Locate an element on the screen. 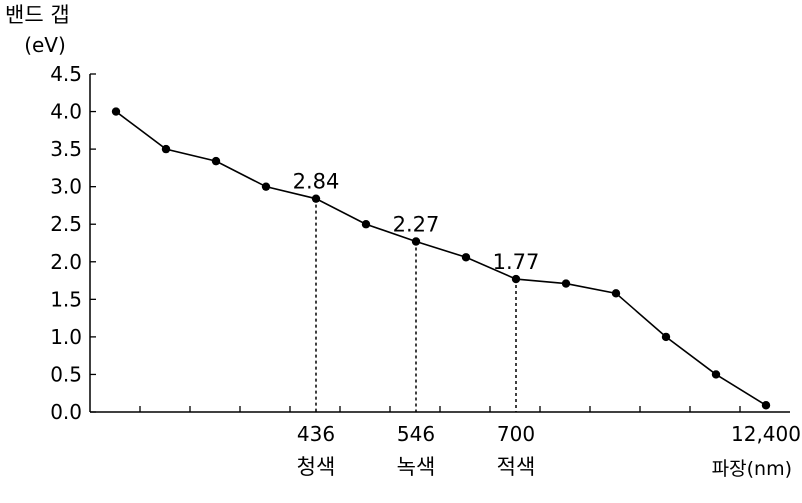 The image size is (802, 503). color-name-label: 녹색 is located at coordinates (416, 467).